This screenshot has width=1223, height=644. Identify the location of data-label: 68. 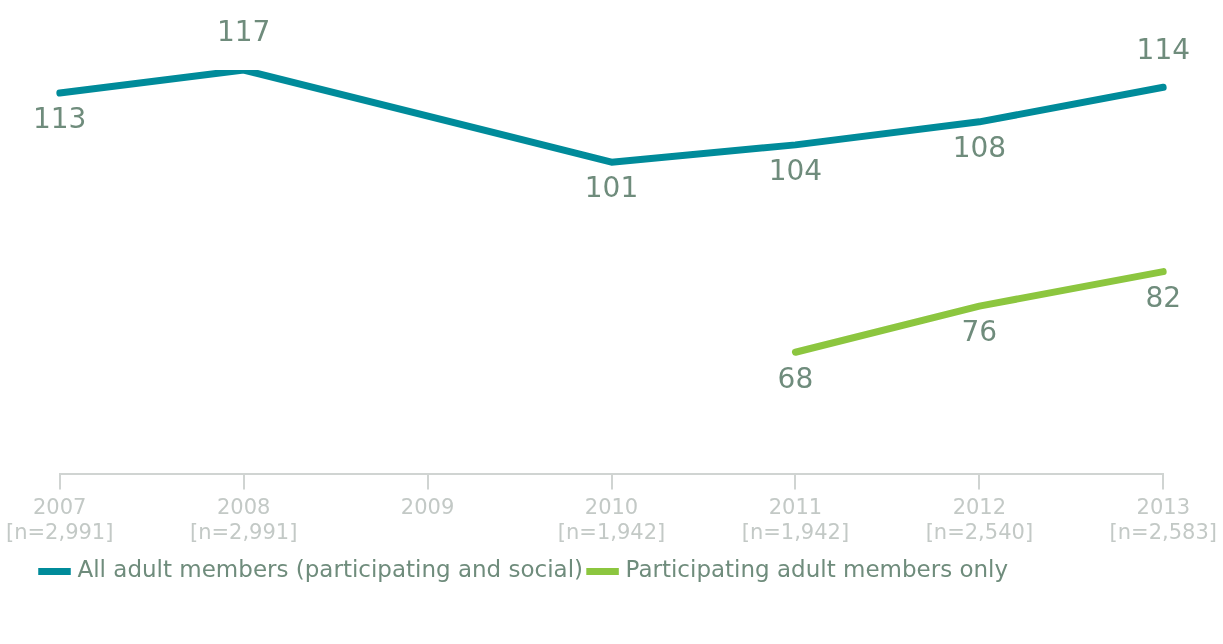
(795, 378).